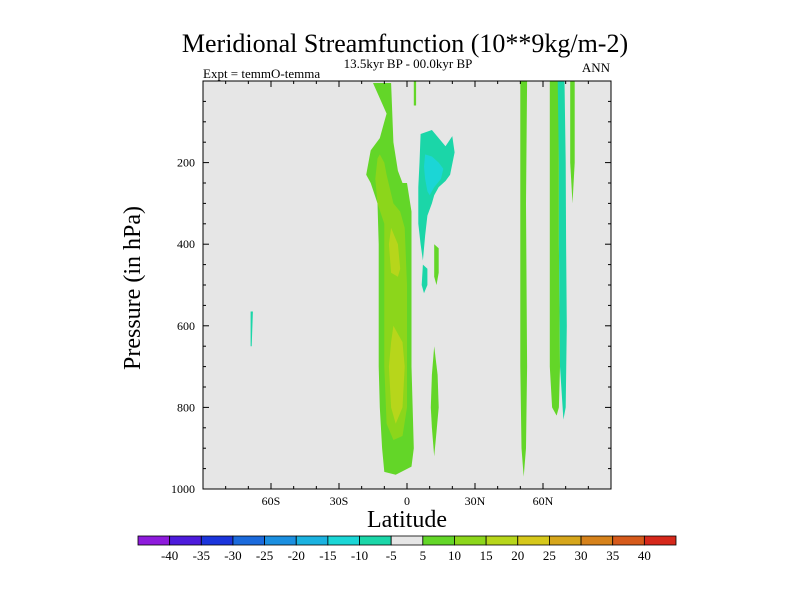  Describe the element at coordinates (264, 555) in the screenshot. I see `colorbar-label: -25` at that location.